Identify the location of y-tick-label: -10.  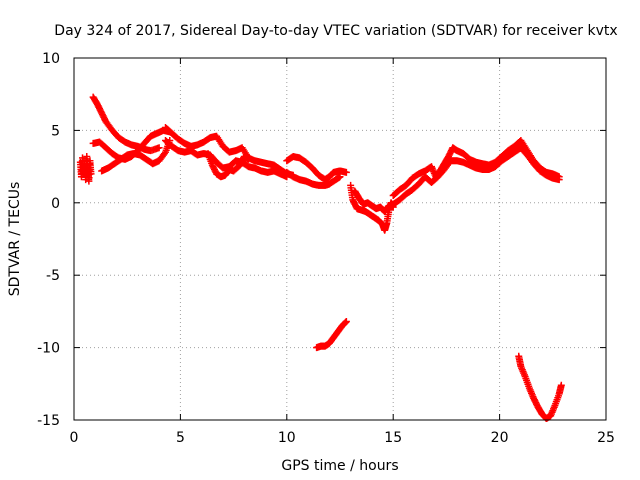
(48, 349).